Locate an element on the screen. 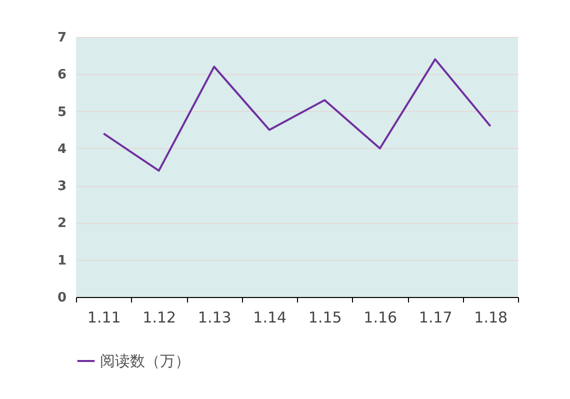 The width and height of the screenshot is (570, 399). y-tick-label: 6 is located at coordinates (61, 75).